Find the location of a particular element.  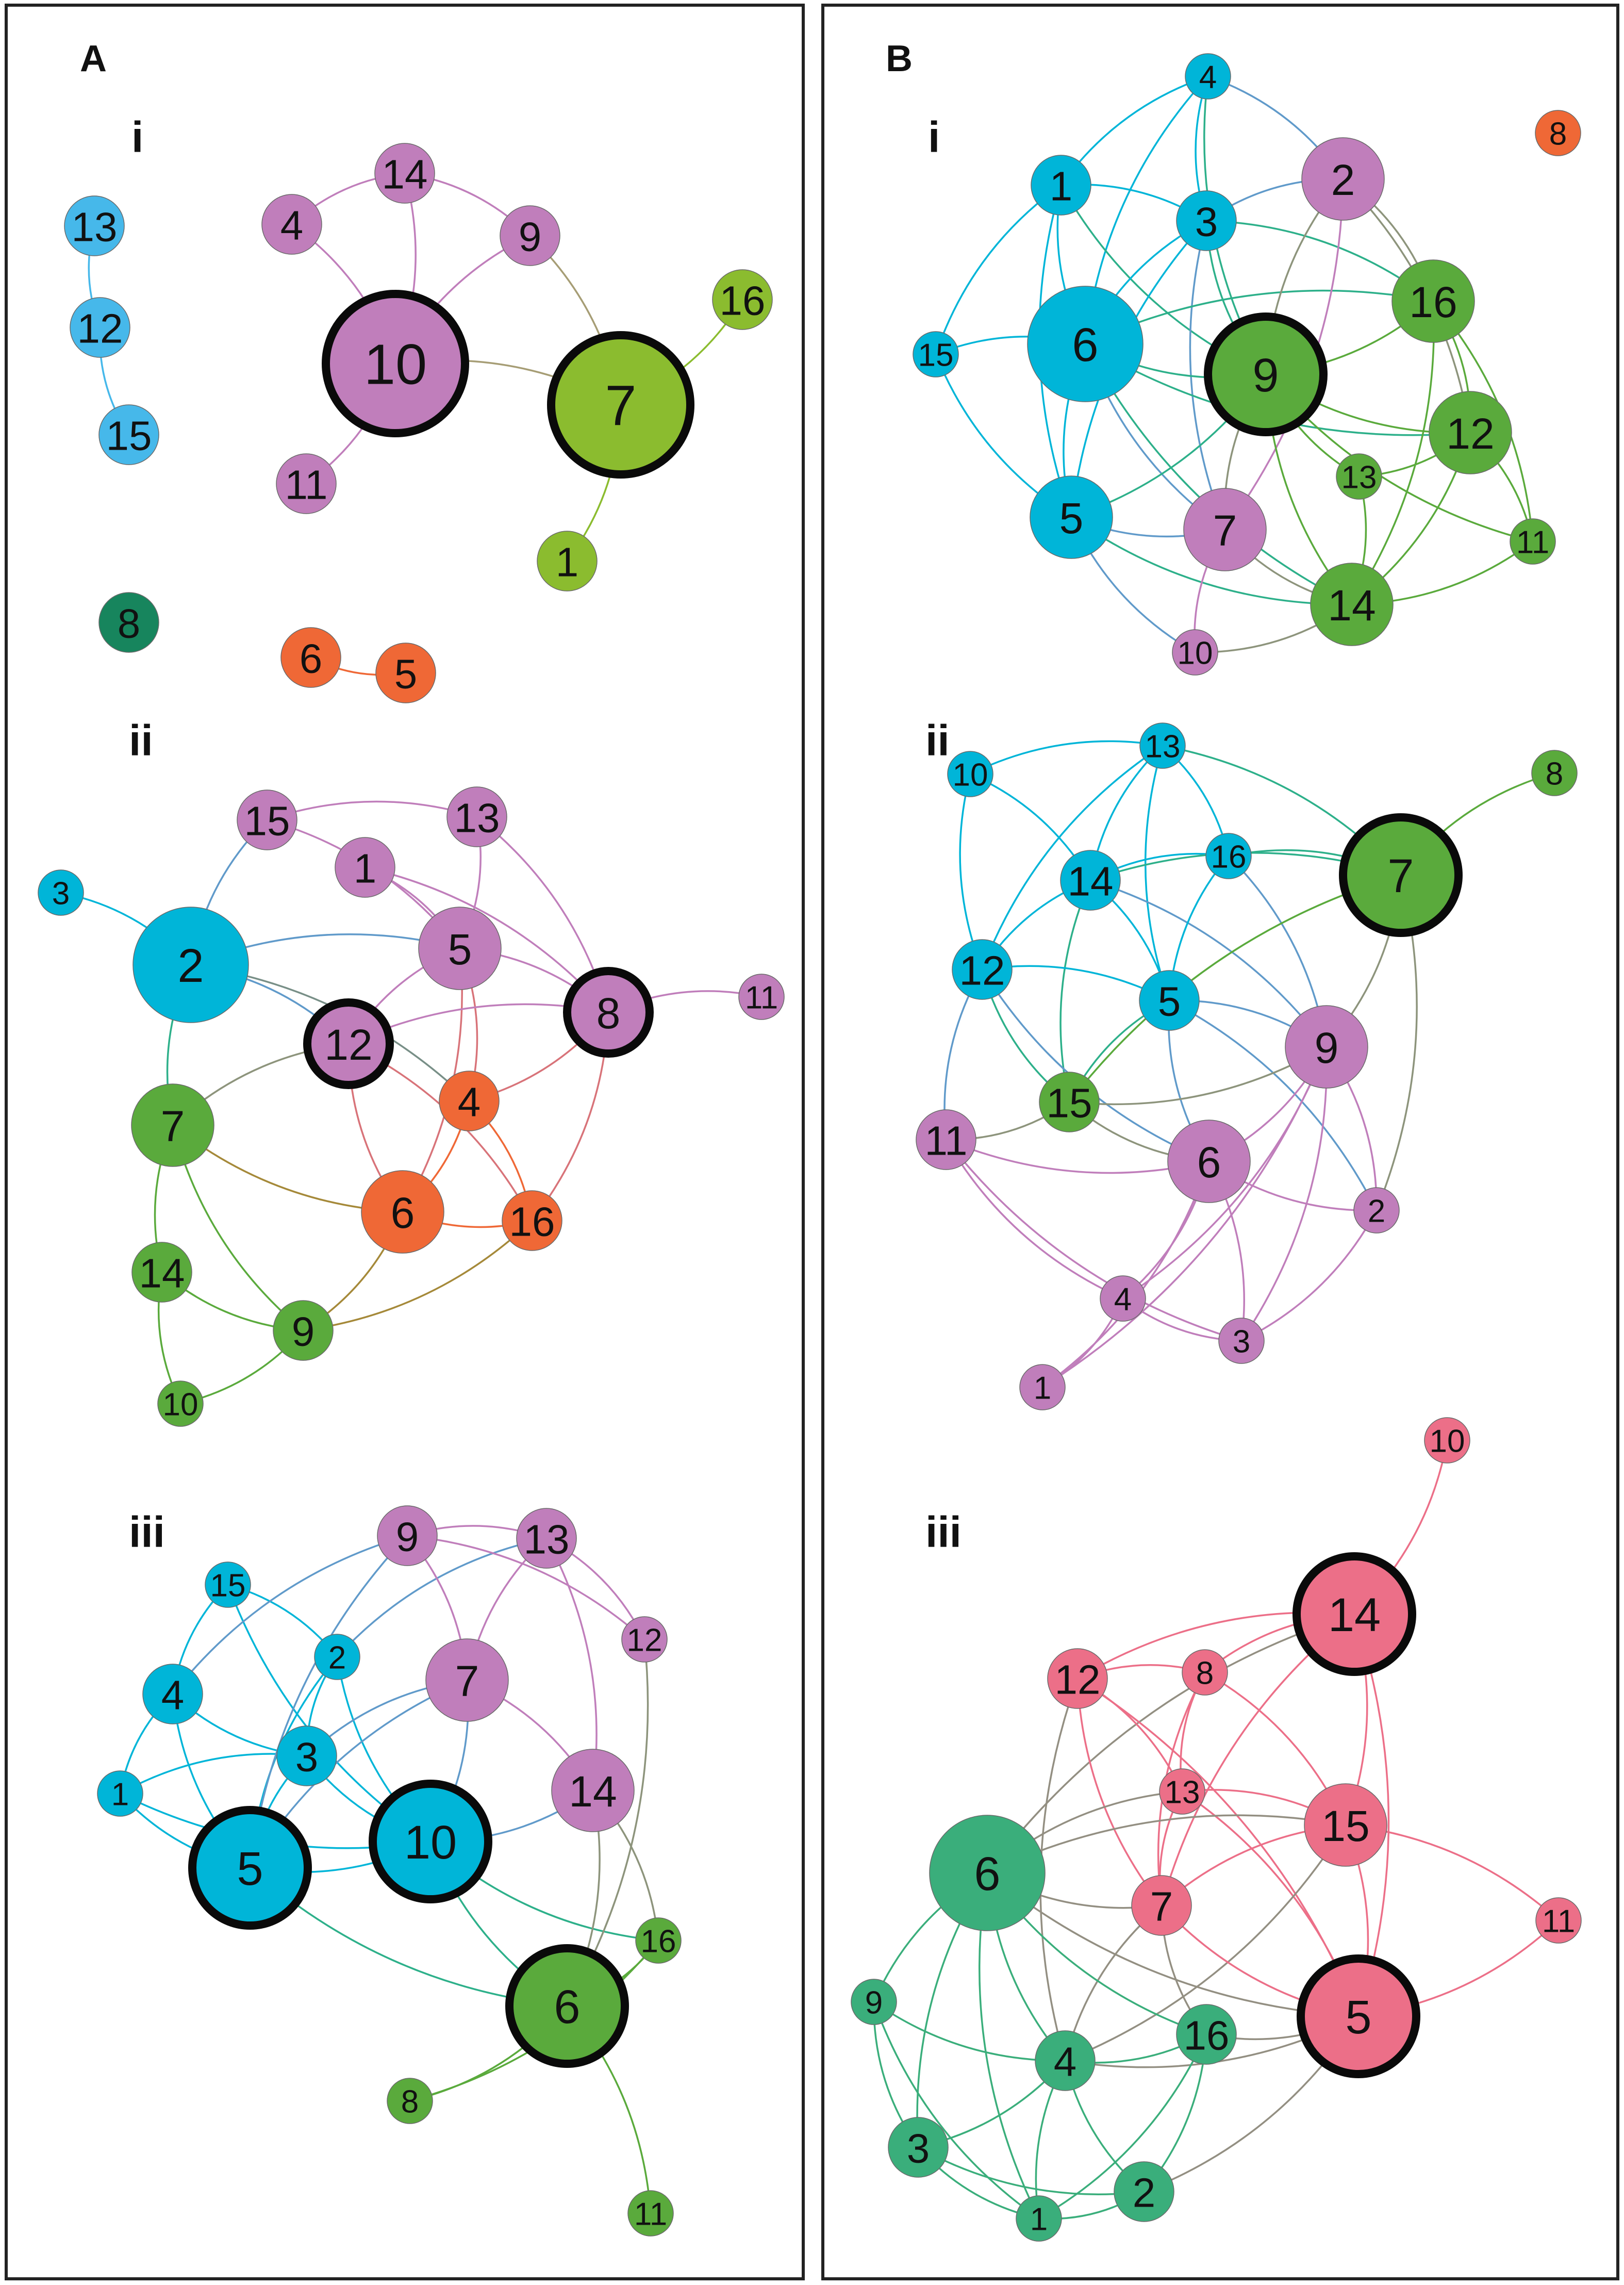

node-group: 13 12 15 4 14 9 10 11 7 16 1 8 6 5 is located at coordinates (418, 423).